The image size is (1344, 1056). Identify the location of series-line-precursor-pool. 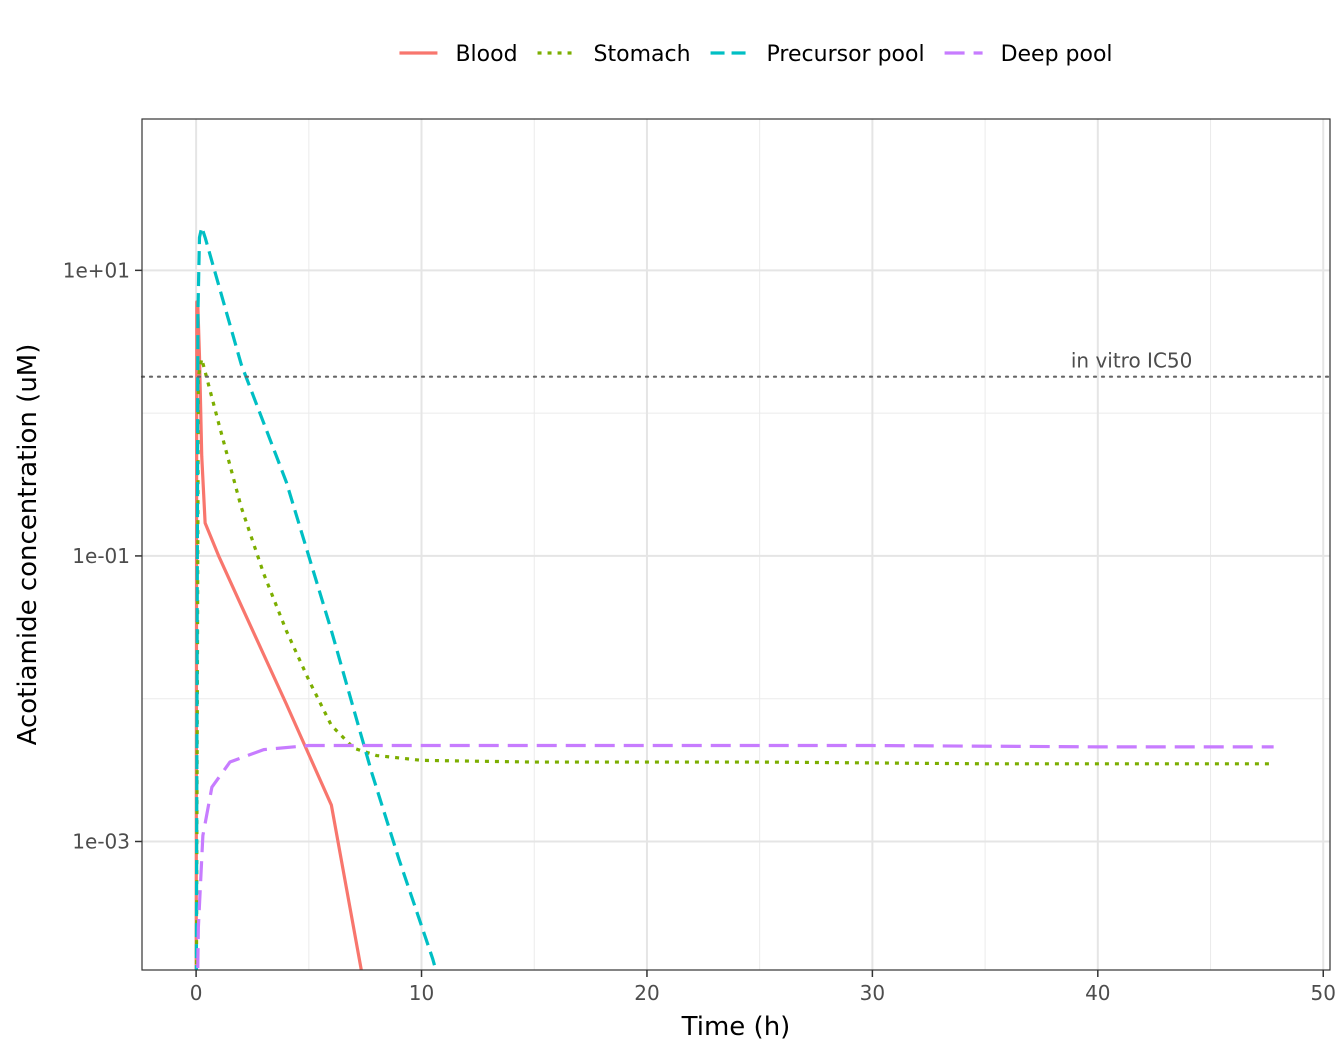
(316, 597).